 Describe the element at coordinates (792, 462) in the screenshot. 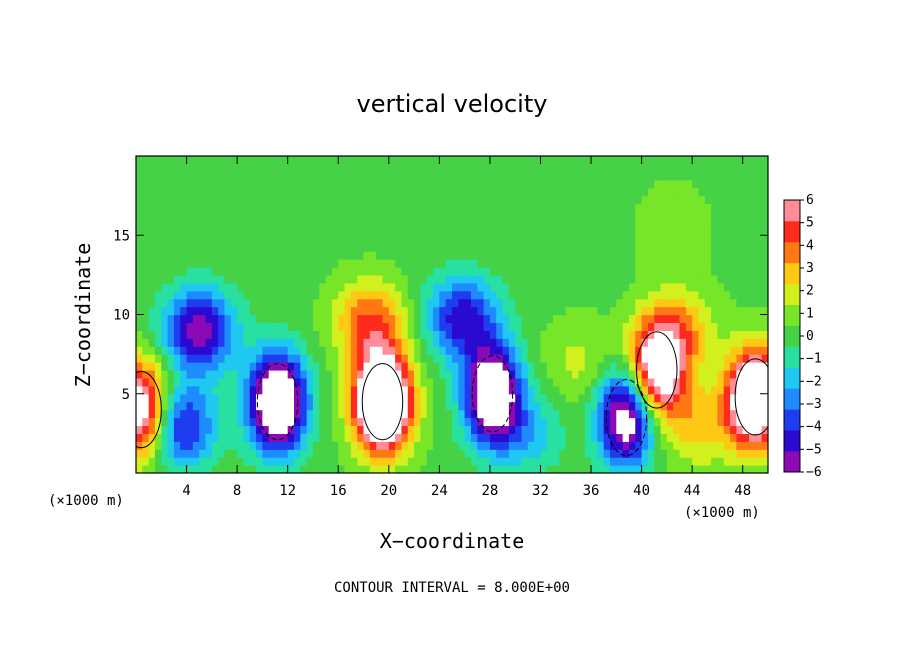

I see `colorbar-swatch` at that location.